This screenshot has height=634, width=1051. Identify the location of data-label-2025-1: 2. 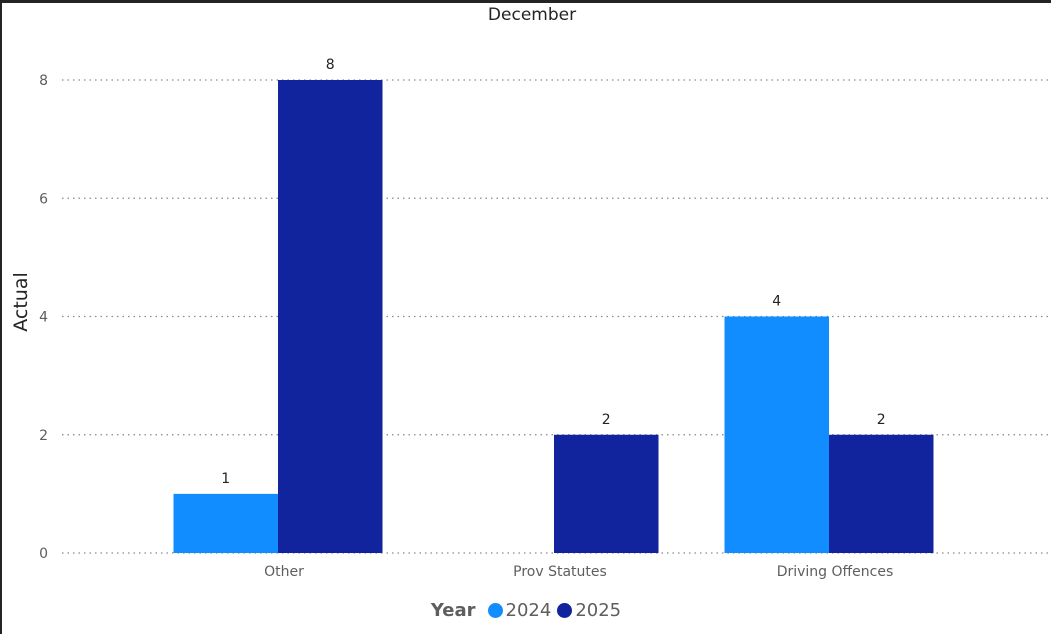
(606, 420).